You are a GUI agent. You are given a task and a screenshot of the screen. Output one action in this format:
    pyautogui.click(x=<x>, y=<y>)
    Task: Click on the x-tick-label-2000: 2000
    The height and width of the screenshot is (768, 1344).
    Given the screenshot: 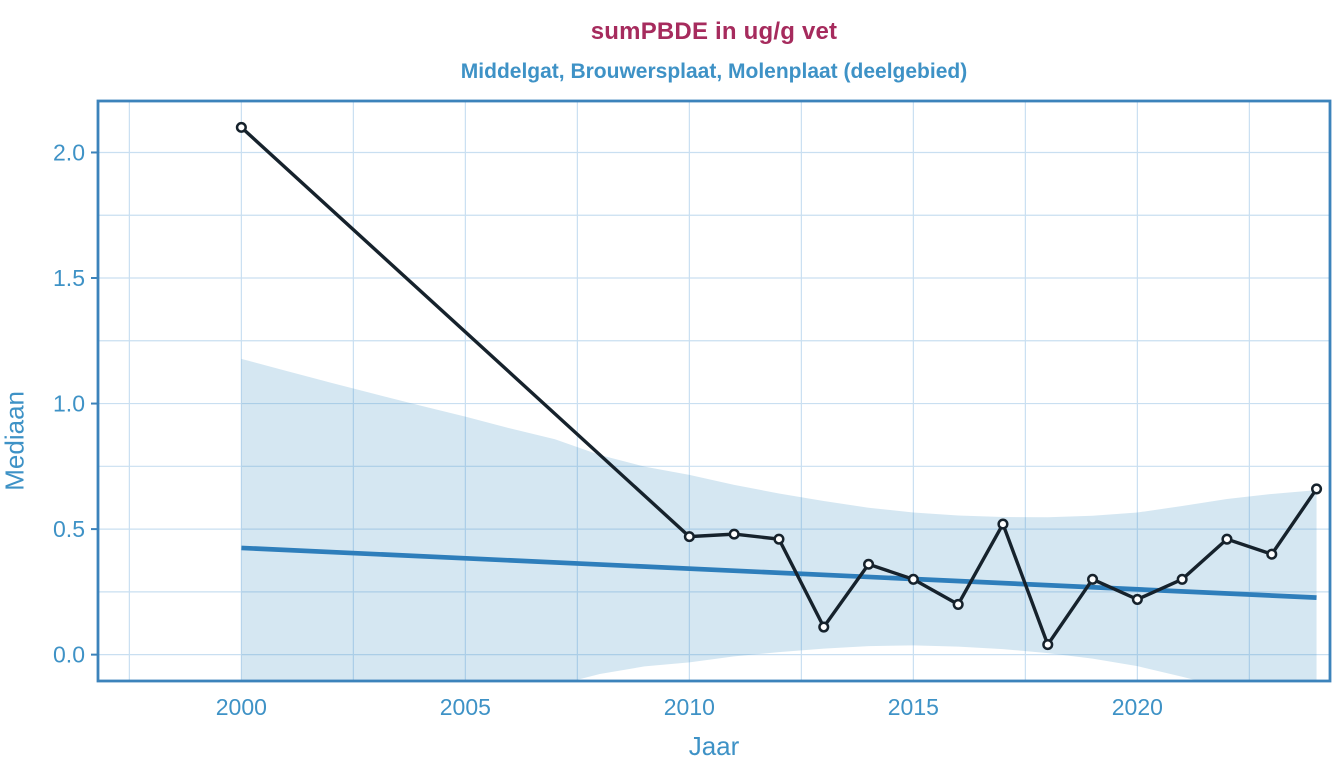 What is the action you would take?
    pyautogui.click(x=241, y=707)
    